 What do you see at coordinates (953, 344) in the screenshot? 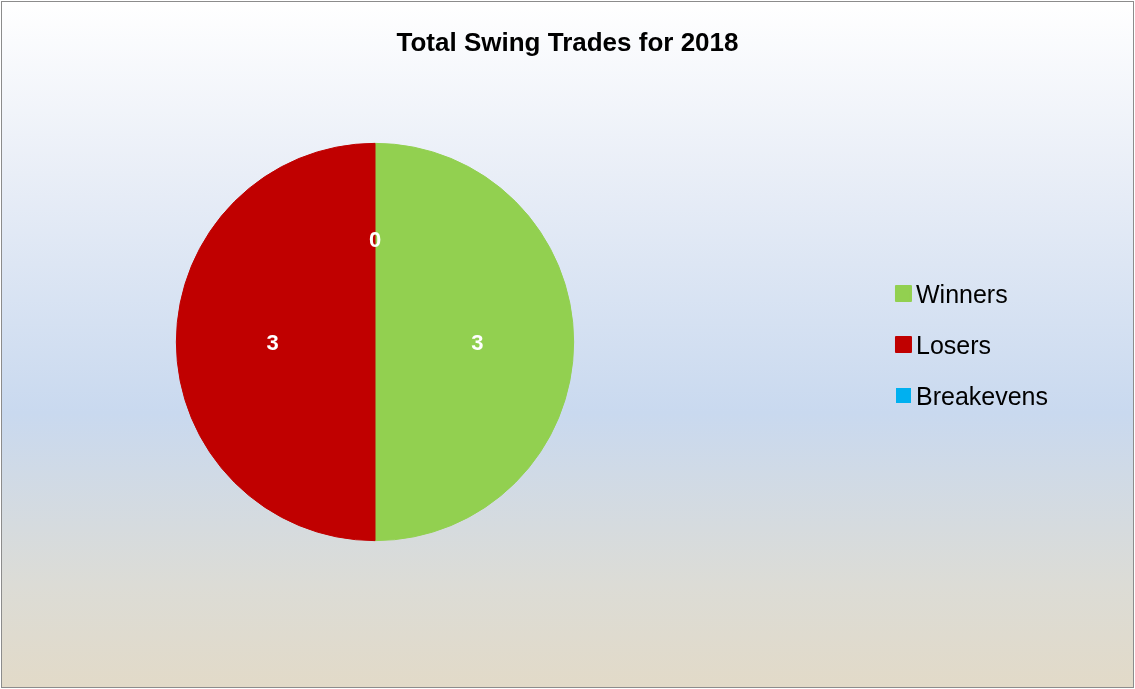
I see `legend-label: Losers` at bounding box center [953, 344].